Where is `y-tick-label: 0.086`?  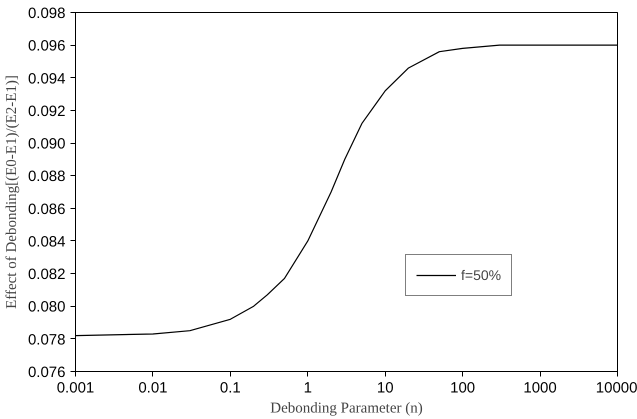 y-tick-label: 0.086 is located at coordinates (47, 209).